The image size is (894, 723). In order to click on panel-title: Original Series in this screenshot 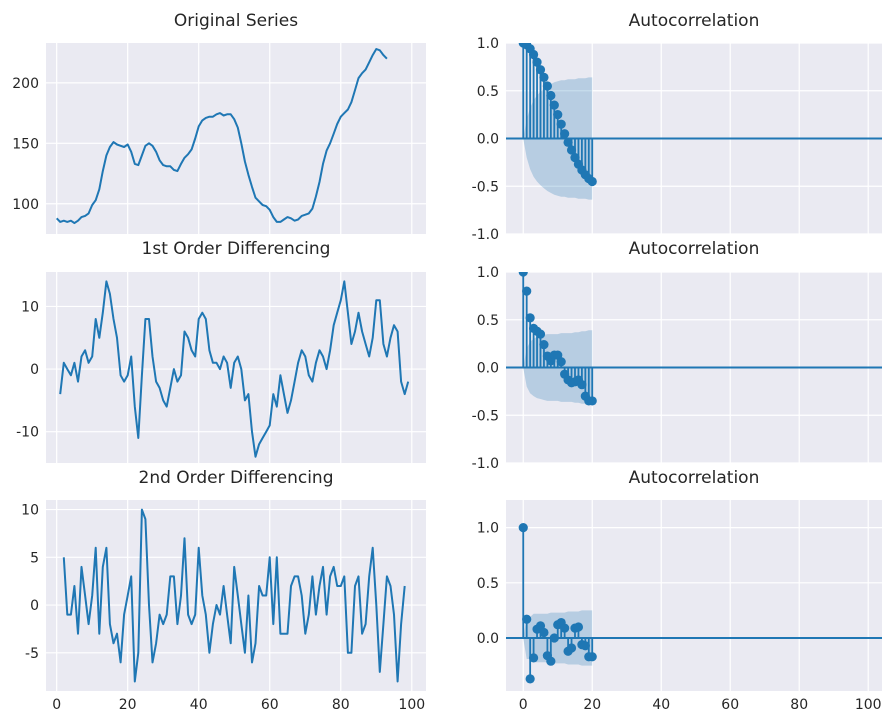, I will do `click(236, 21)`.